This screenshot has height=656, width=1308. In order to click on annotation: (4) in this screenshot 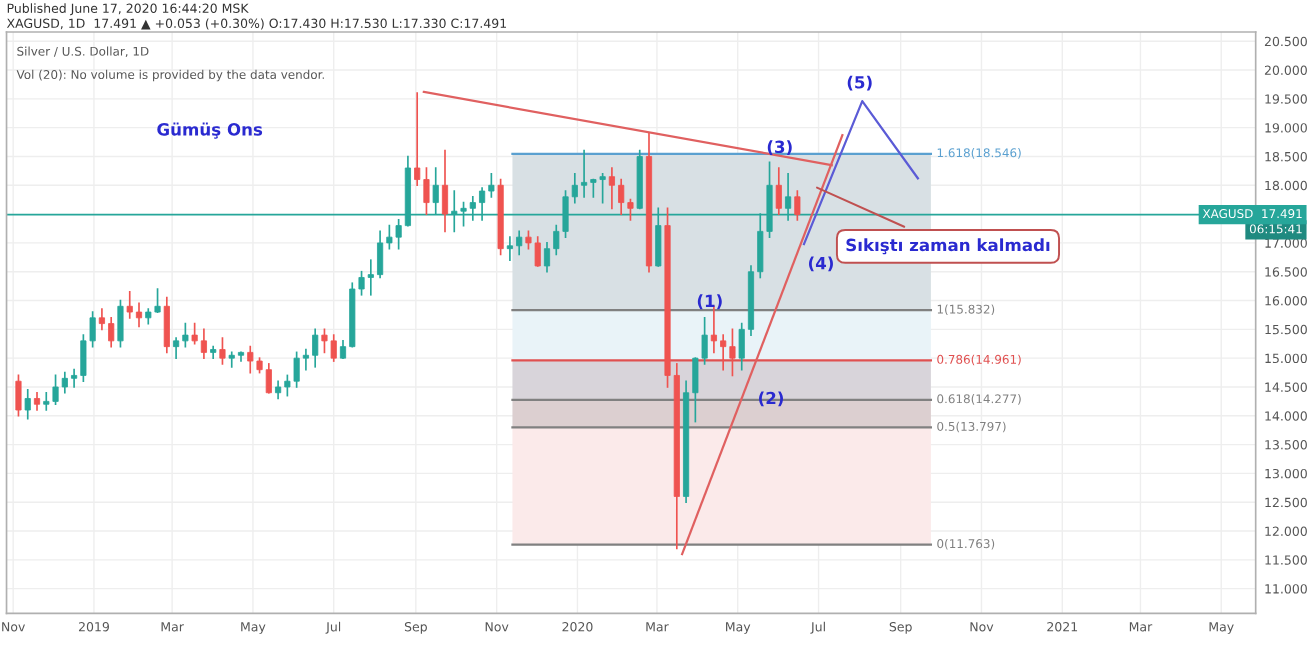, I will do `click(821, 264)`.